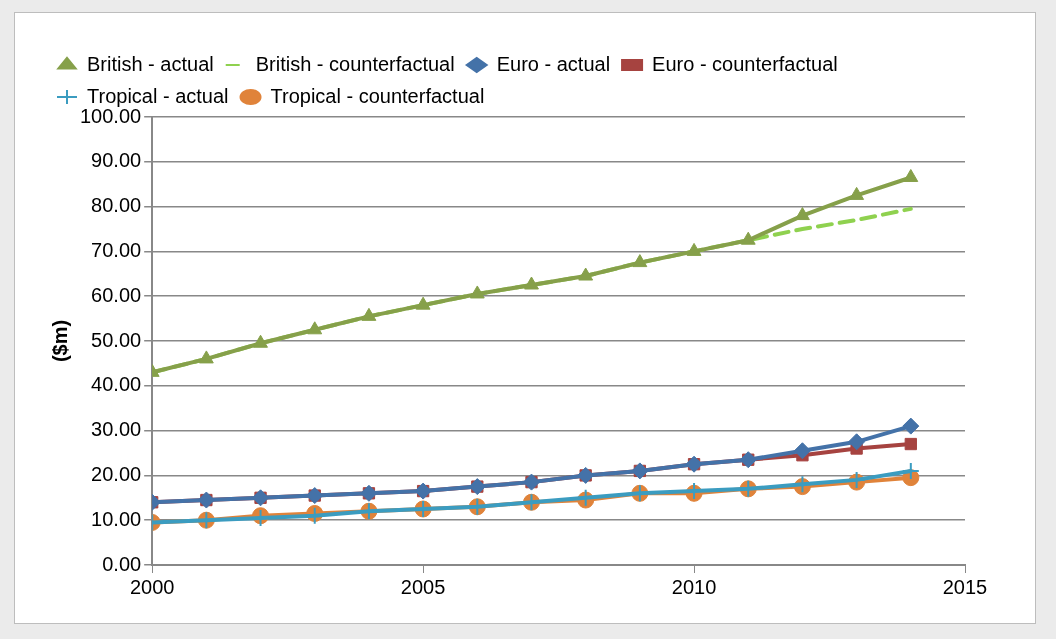  Describe the element at coordinates (116, 294) in the screenshot. I see `y-tick-label: 60.00` at that location.